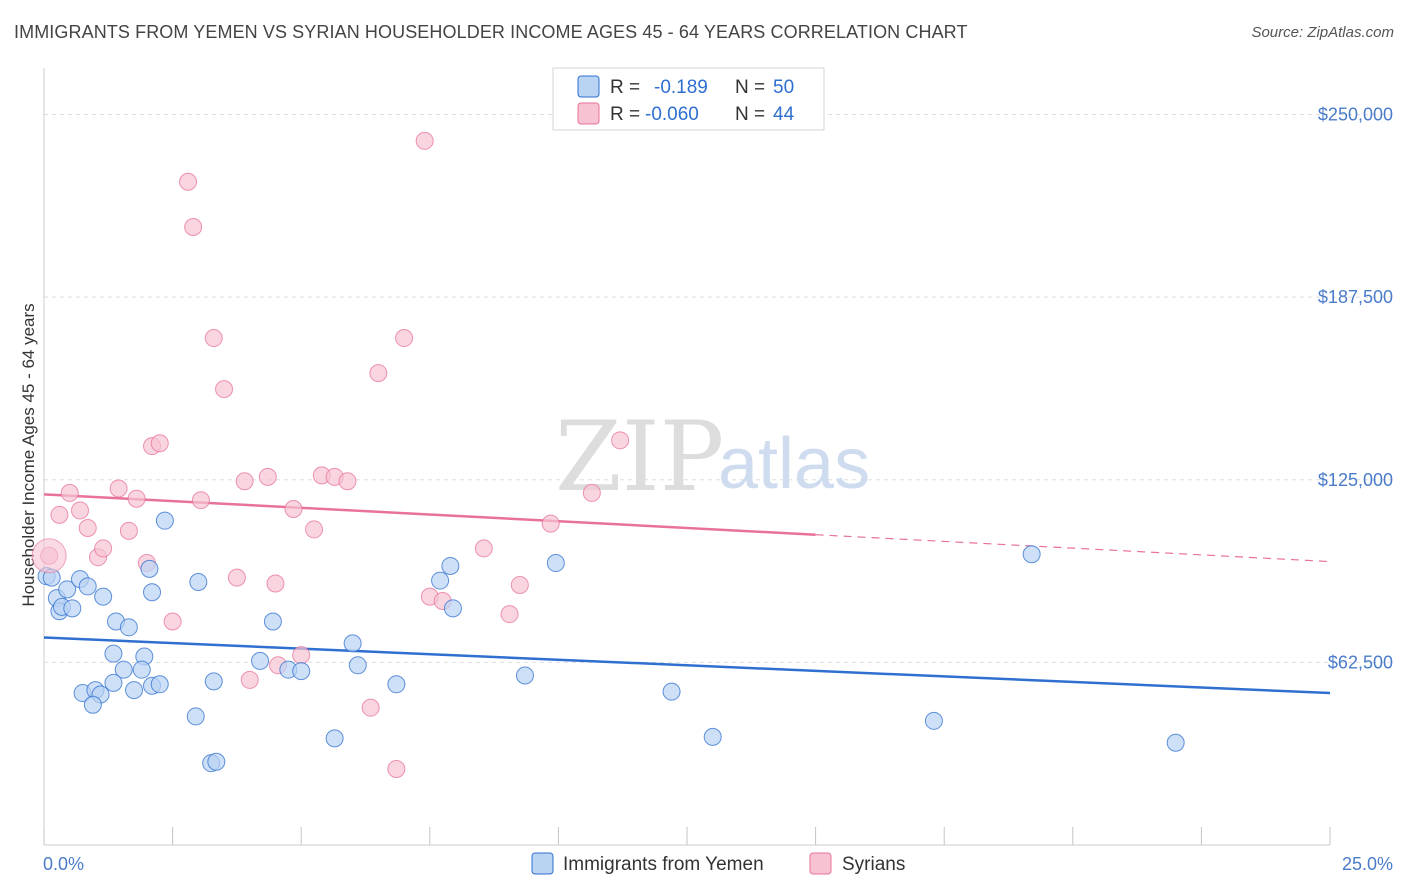 The image size is (1406, 892). I want to click on y-tick-labels: $62,500 $125,000 $187,500 $250,000, so click(1355, 389).